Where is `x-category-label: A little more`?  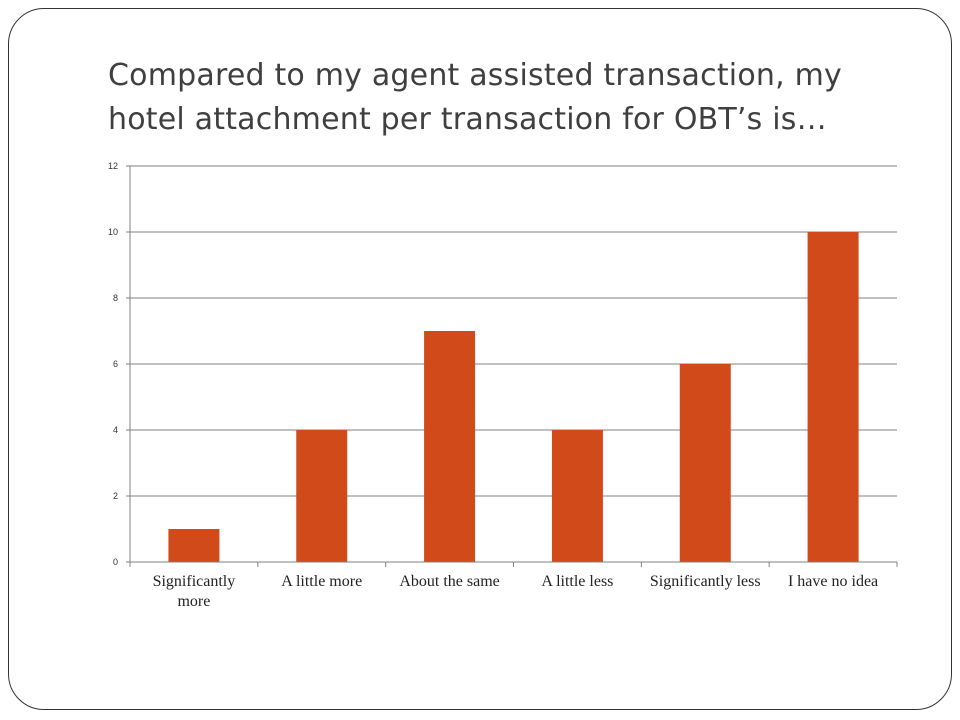
x-category-label: A little more is located at coordinates (322, 581).